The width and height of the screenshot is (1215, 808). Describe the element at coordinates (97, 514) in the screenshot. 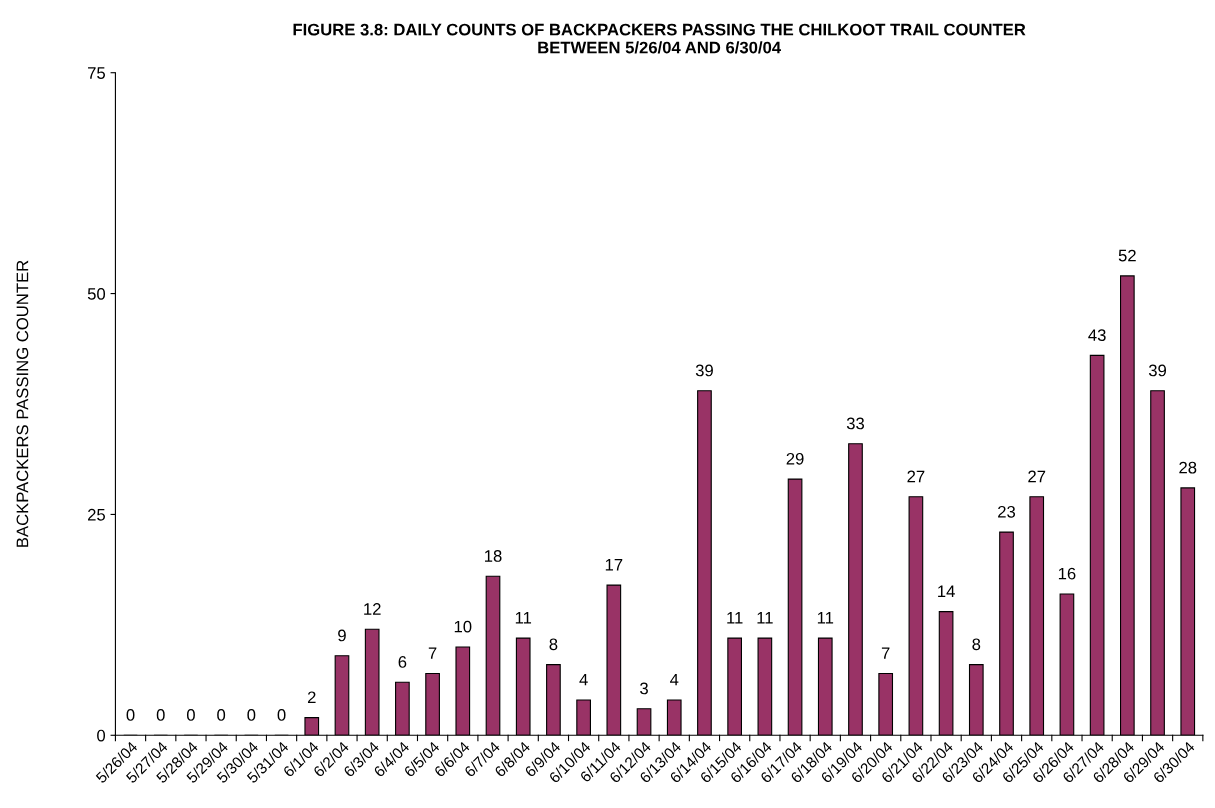

I see `y-tick-label: 25` at that location.